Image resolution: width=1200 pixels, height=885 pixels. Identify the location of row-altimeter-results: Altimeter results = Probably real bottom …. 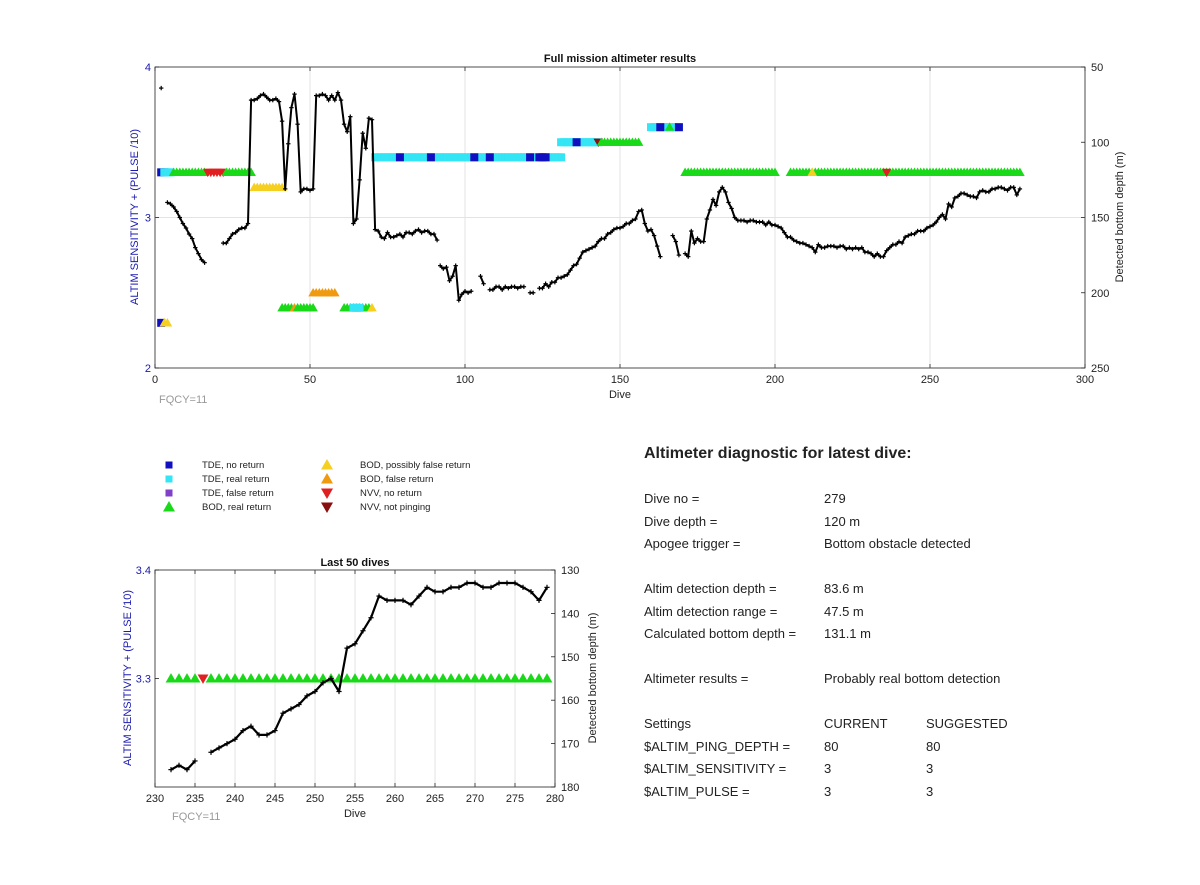
(904, 682).